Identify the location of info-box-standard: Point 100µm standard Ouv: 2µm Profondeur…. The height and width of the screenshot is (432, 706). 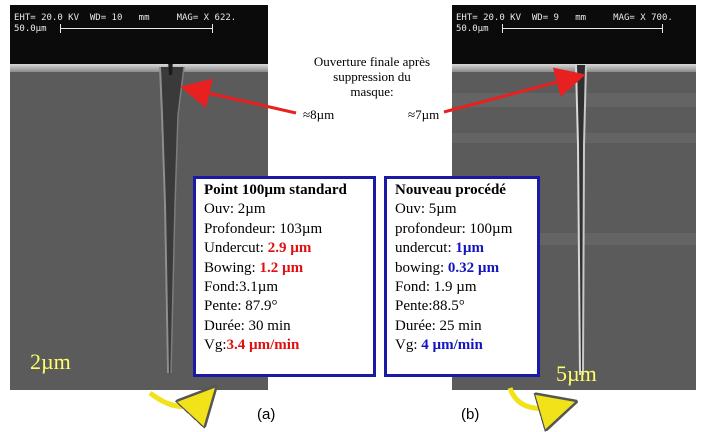
(284, 276).